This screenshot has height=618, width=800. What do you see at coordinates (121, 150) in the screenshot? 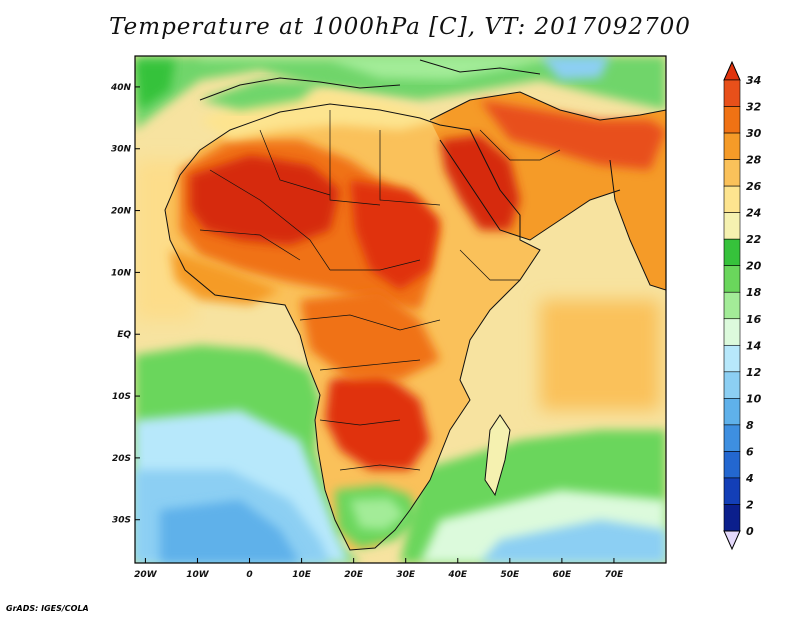
I see `lat-label: 30N` at bounding box center [121, 150].